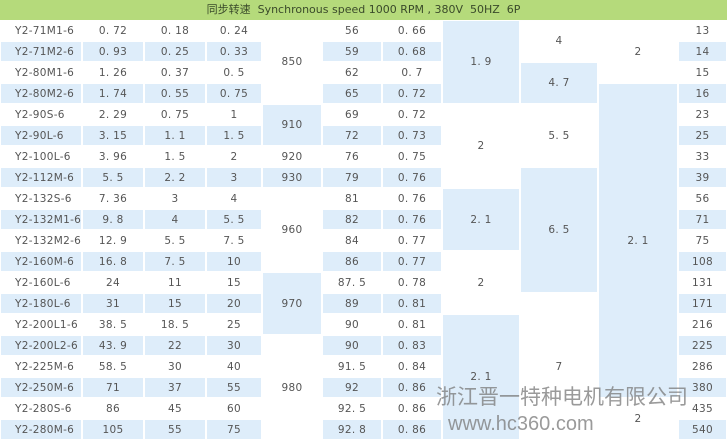 The image size is (727, 441). I want to click on c9-merged-cell: 6. 5, so click(559, 230).